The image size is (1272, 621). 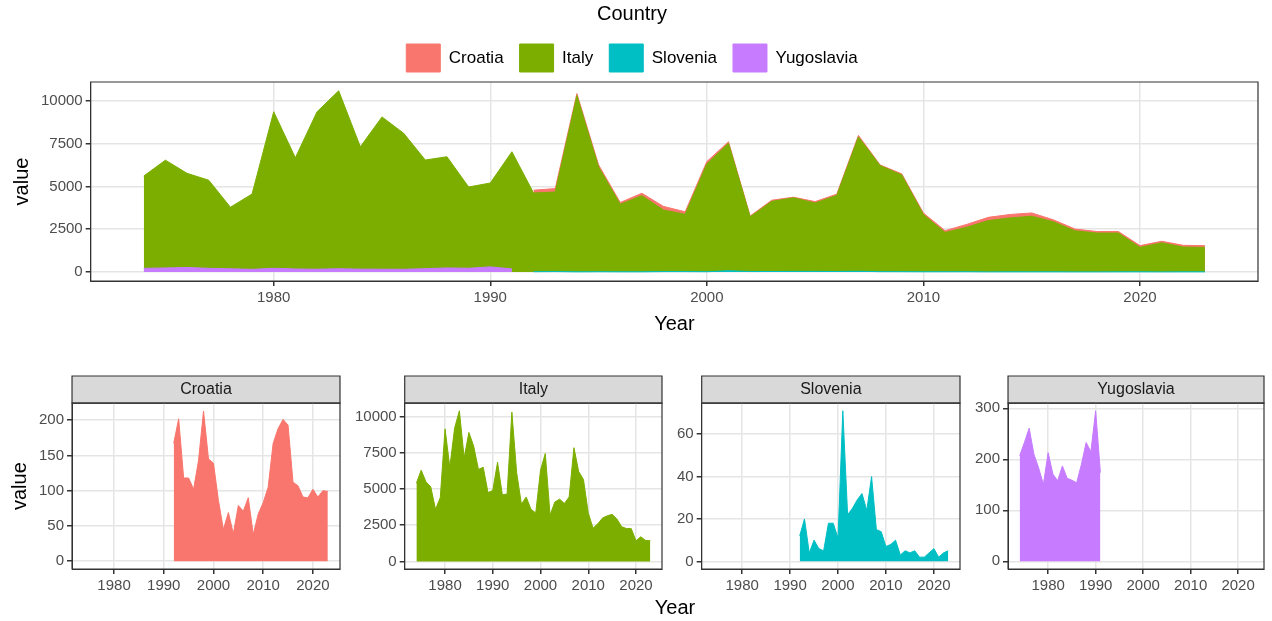 What do you see at coordinates (52, 454) in the screenshot?
I see `y-tick-label: 150` at bounding box center [52, 454].